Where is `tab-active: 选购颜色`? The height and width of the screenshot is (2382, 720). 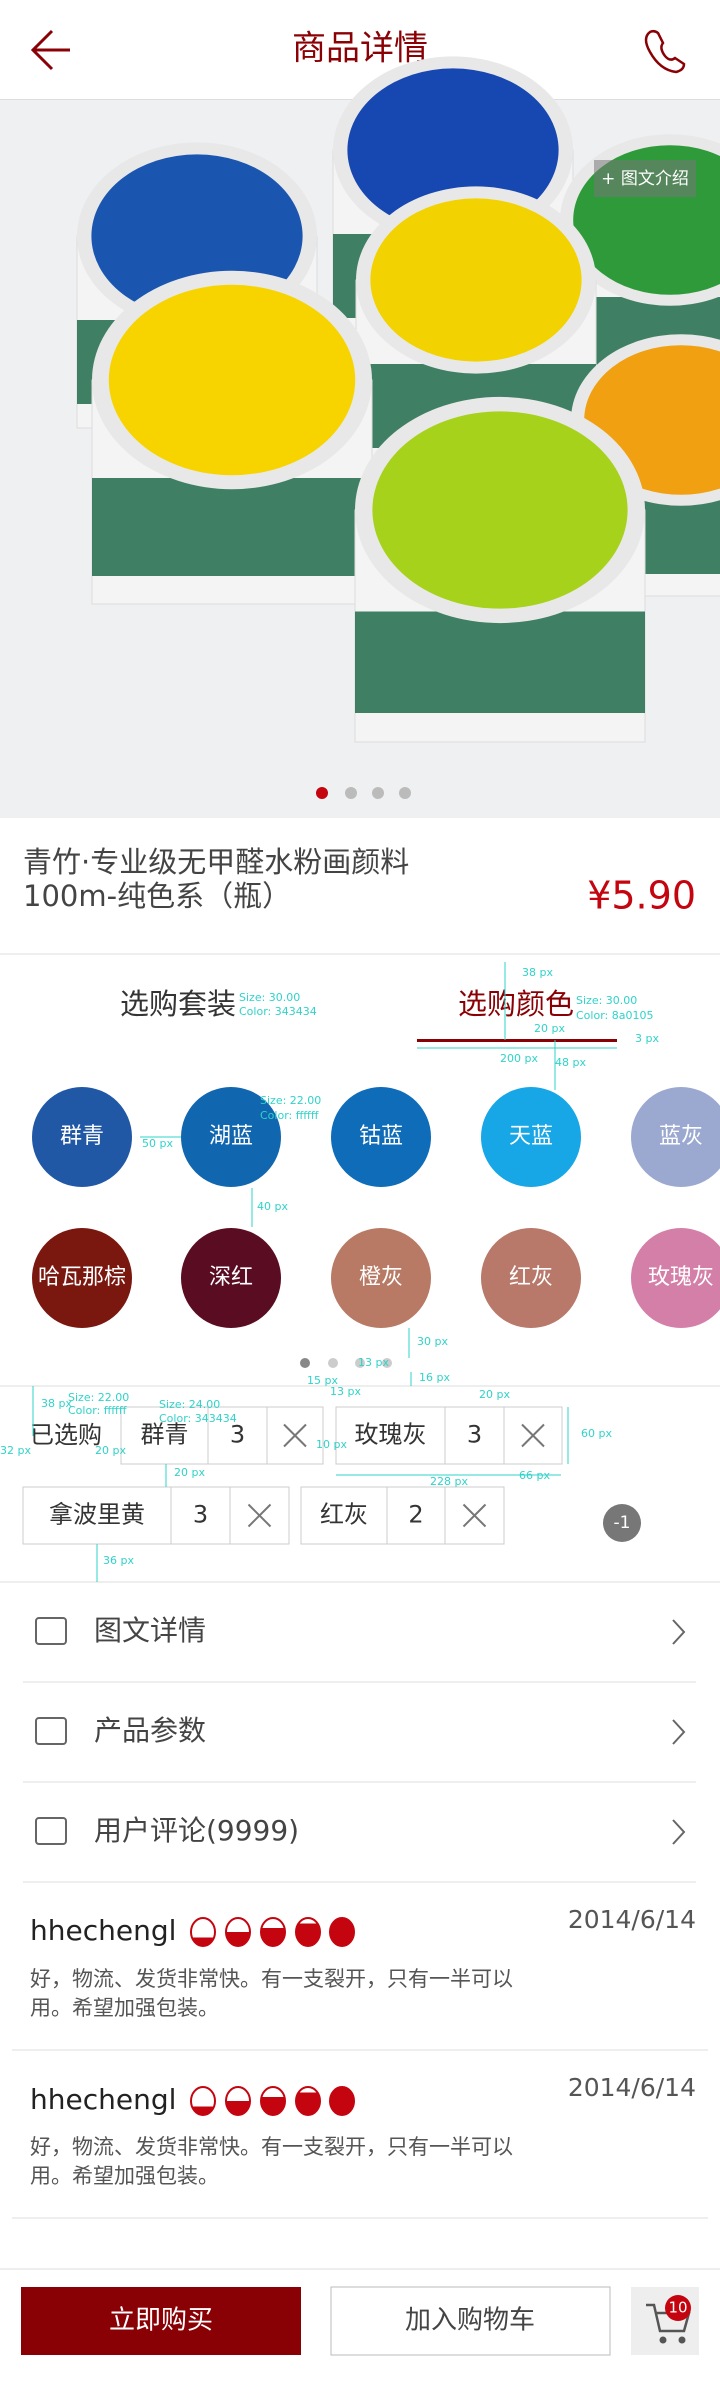 tab-active: 选购颜色 is located at coordinates (516, 1004).